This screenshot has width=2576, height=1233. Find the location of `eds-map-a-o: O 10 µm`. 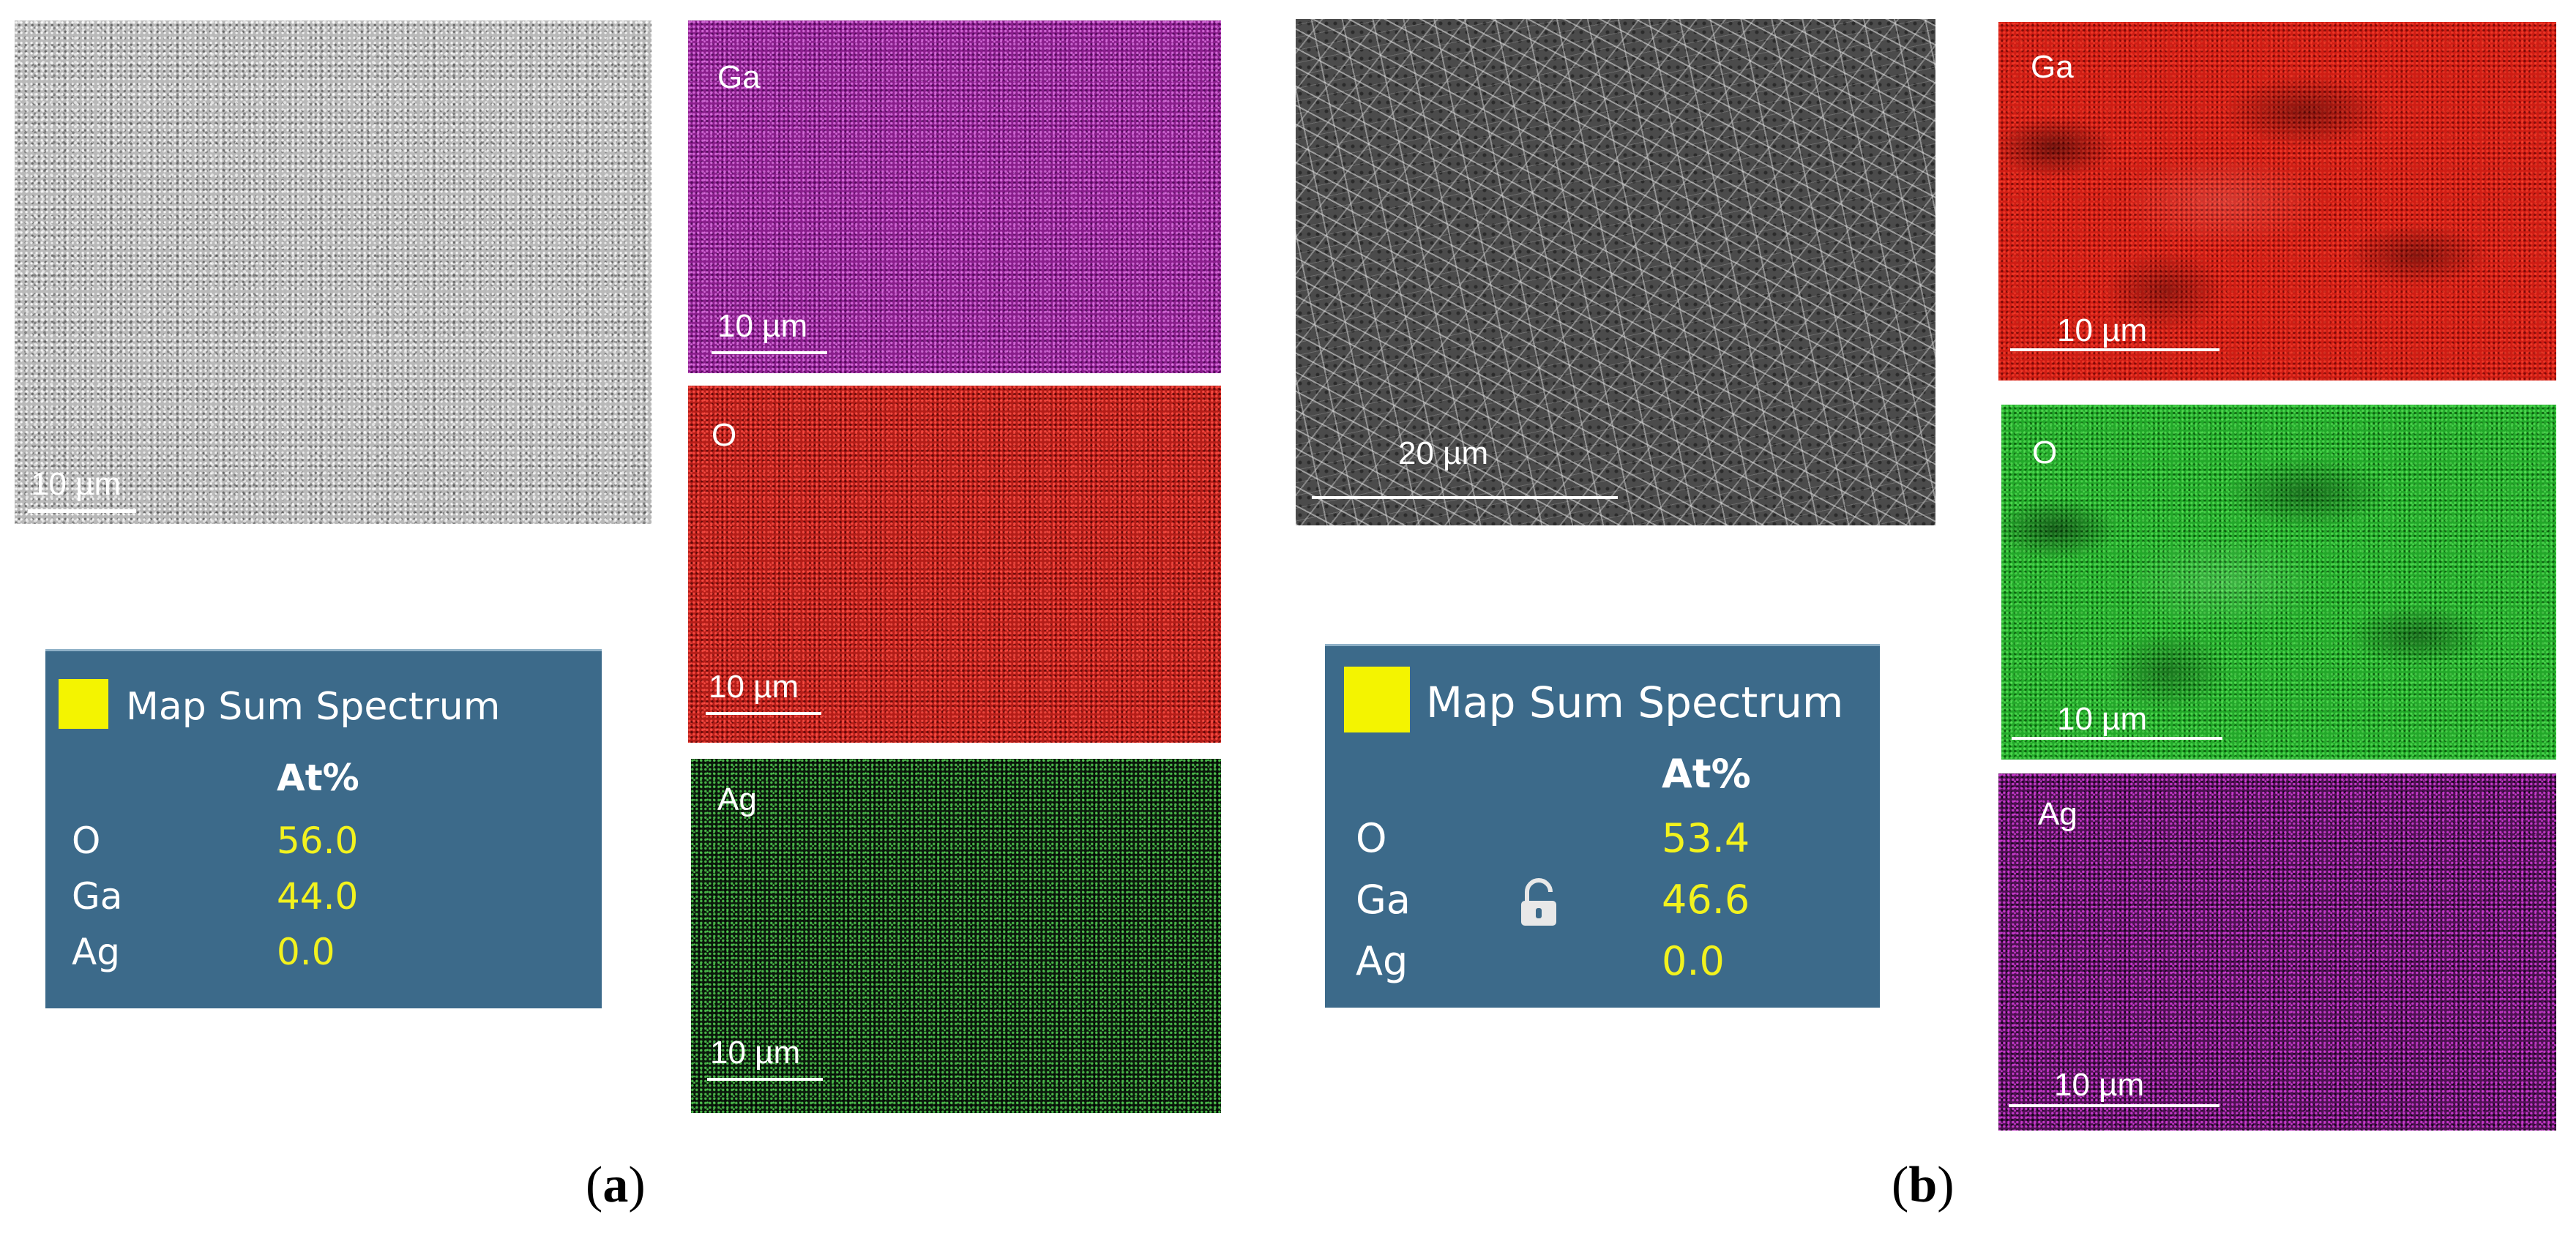

eds-map-a-o: O 10 µm is located at coordinates (954, 565).